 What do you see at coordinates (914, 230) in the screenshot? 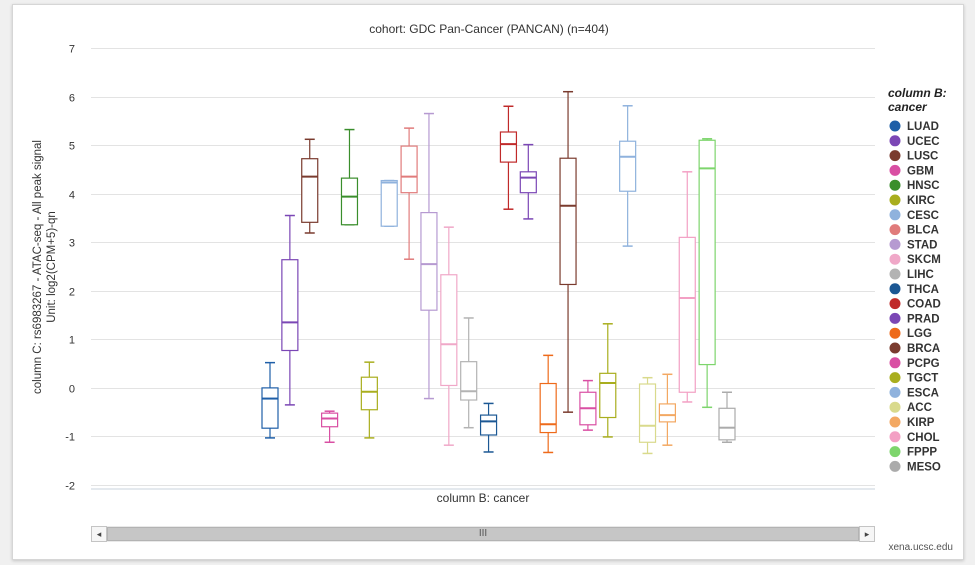
I see `legend-item-blca: BLCA` at bounding box center [914, 230].